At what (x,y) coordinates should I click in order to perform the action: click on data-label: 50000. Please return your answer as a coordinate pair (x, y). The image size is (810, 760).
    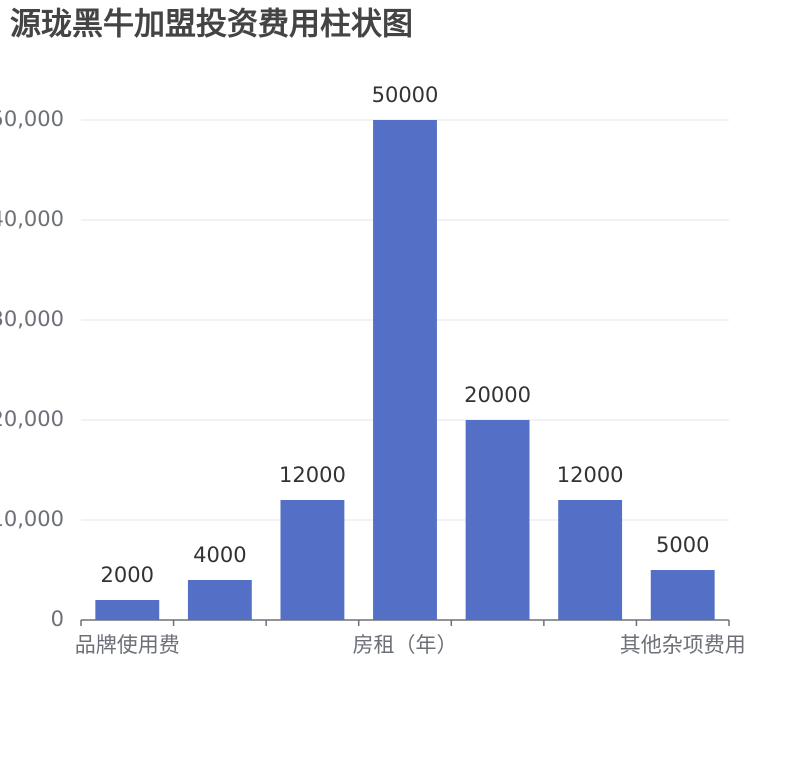
    Looking at the image, I should click on (405, 95).